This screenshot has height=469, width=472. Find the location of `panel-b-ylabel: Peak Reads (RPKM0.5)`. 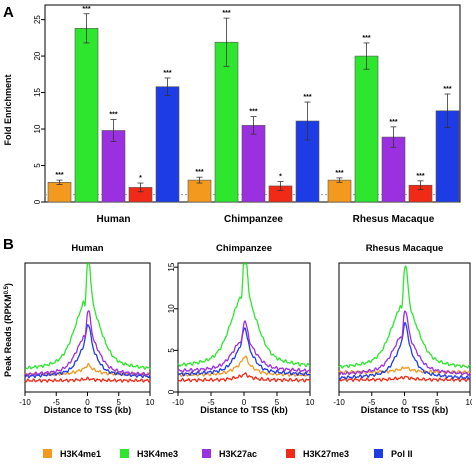

panel-b-ylabel: Peak Reads (RPKM0.5) is located at coordinates (8, 330).